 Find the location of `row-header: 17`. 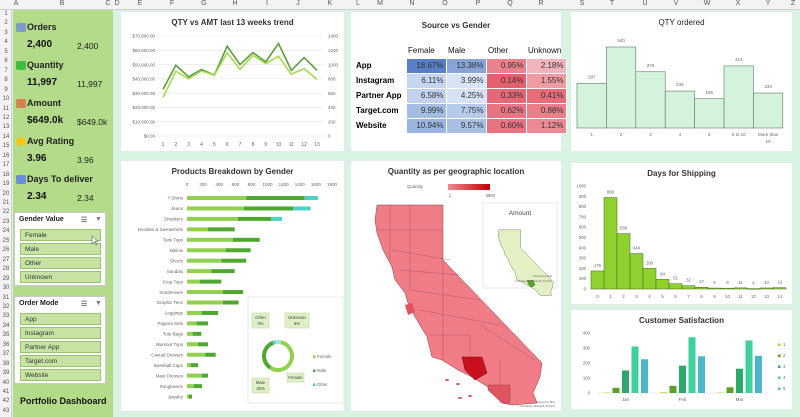

row-header: 17 is located at coordinates (6, 165).